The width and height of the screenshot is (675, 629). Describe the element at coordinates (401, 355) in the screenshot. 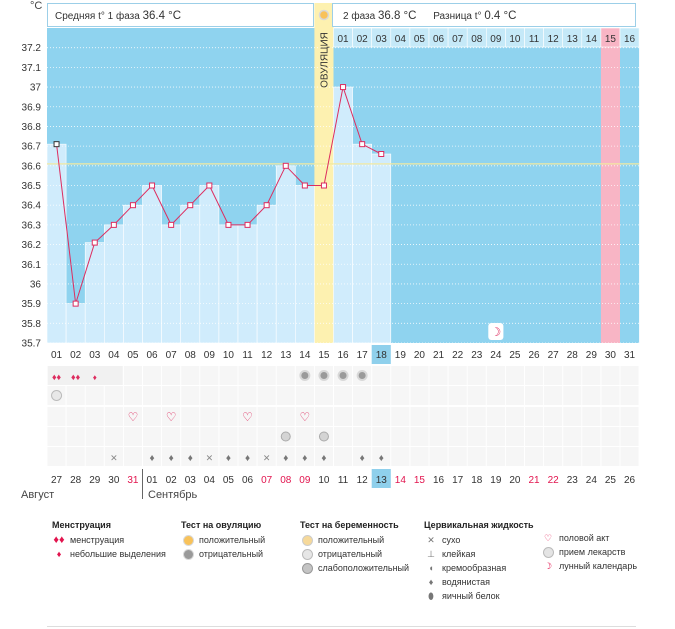

I see `cycle-day-label: 19` at that location.